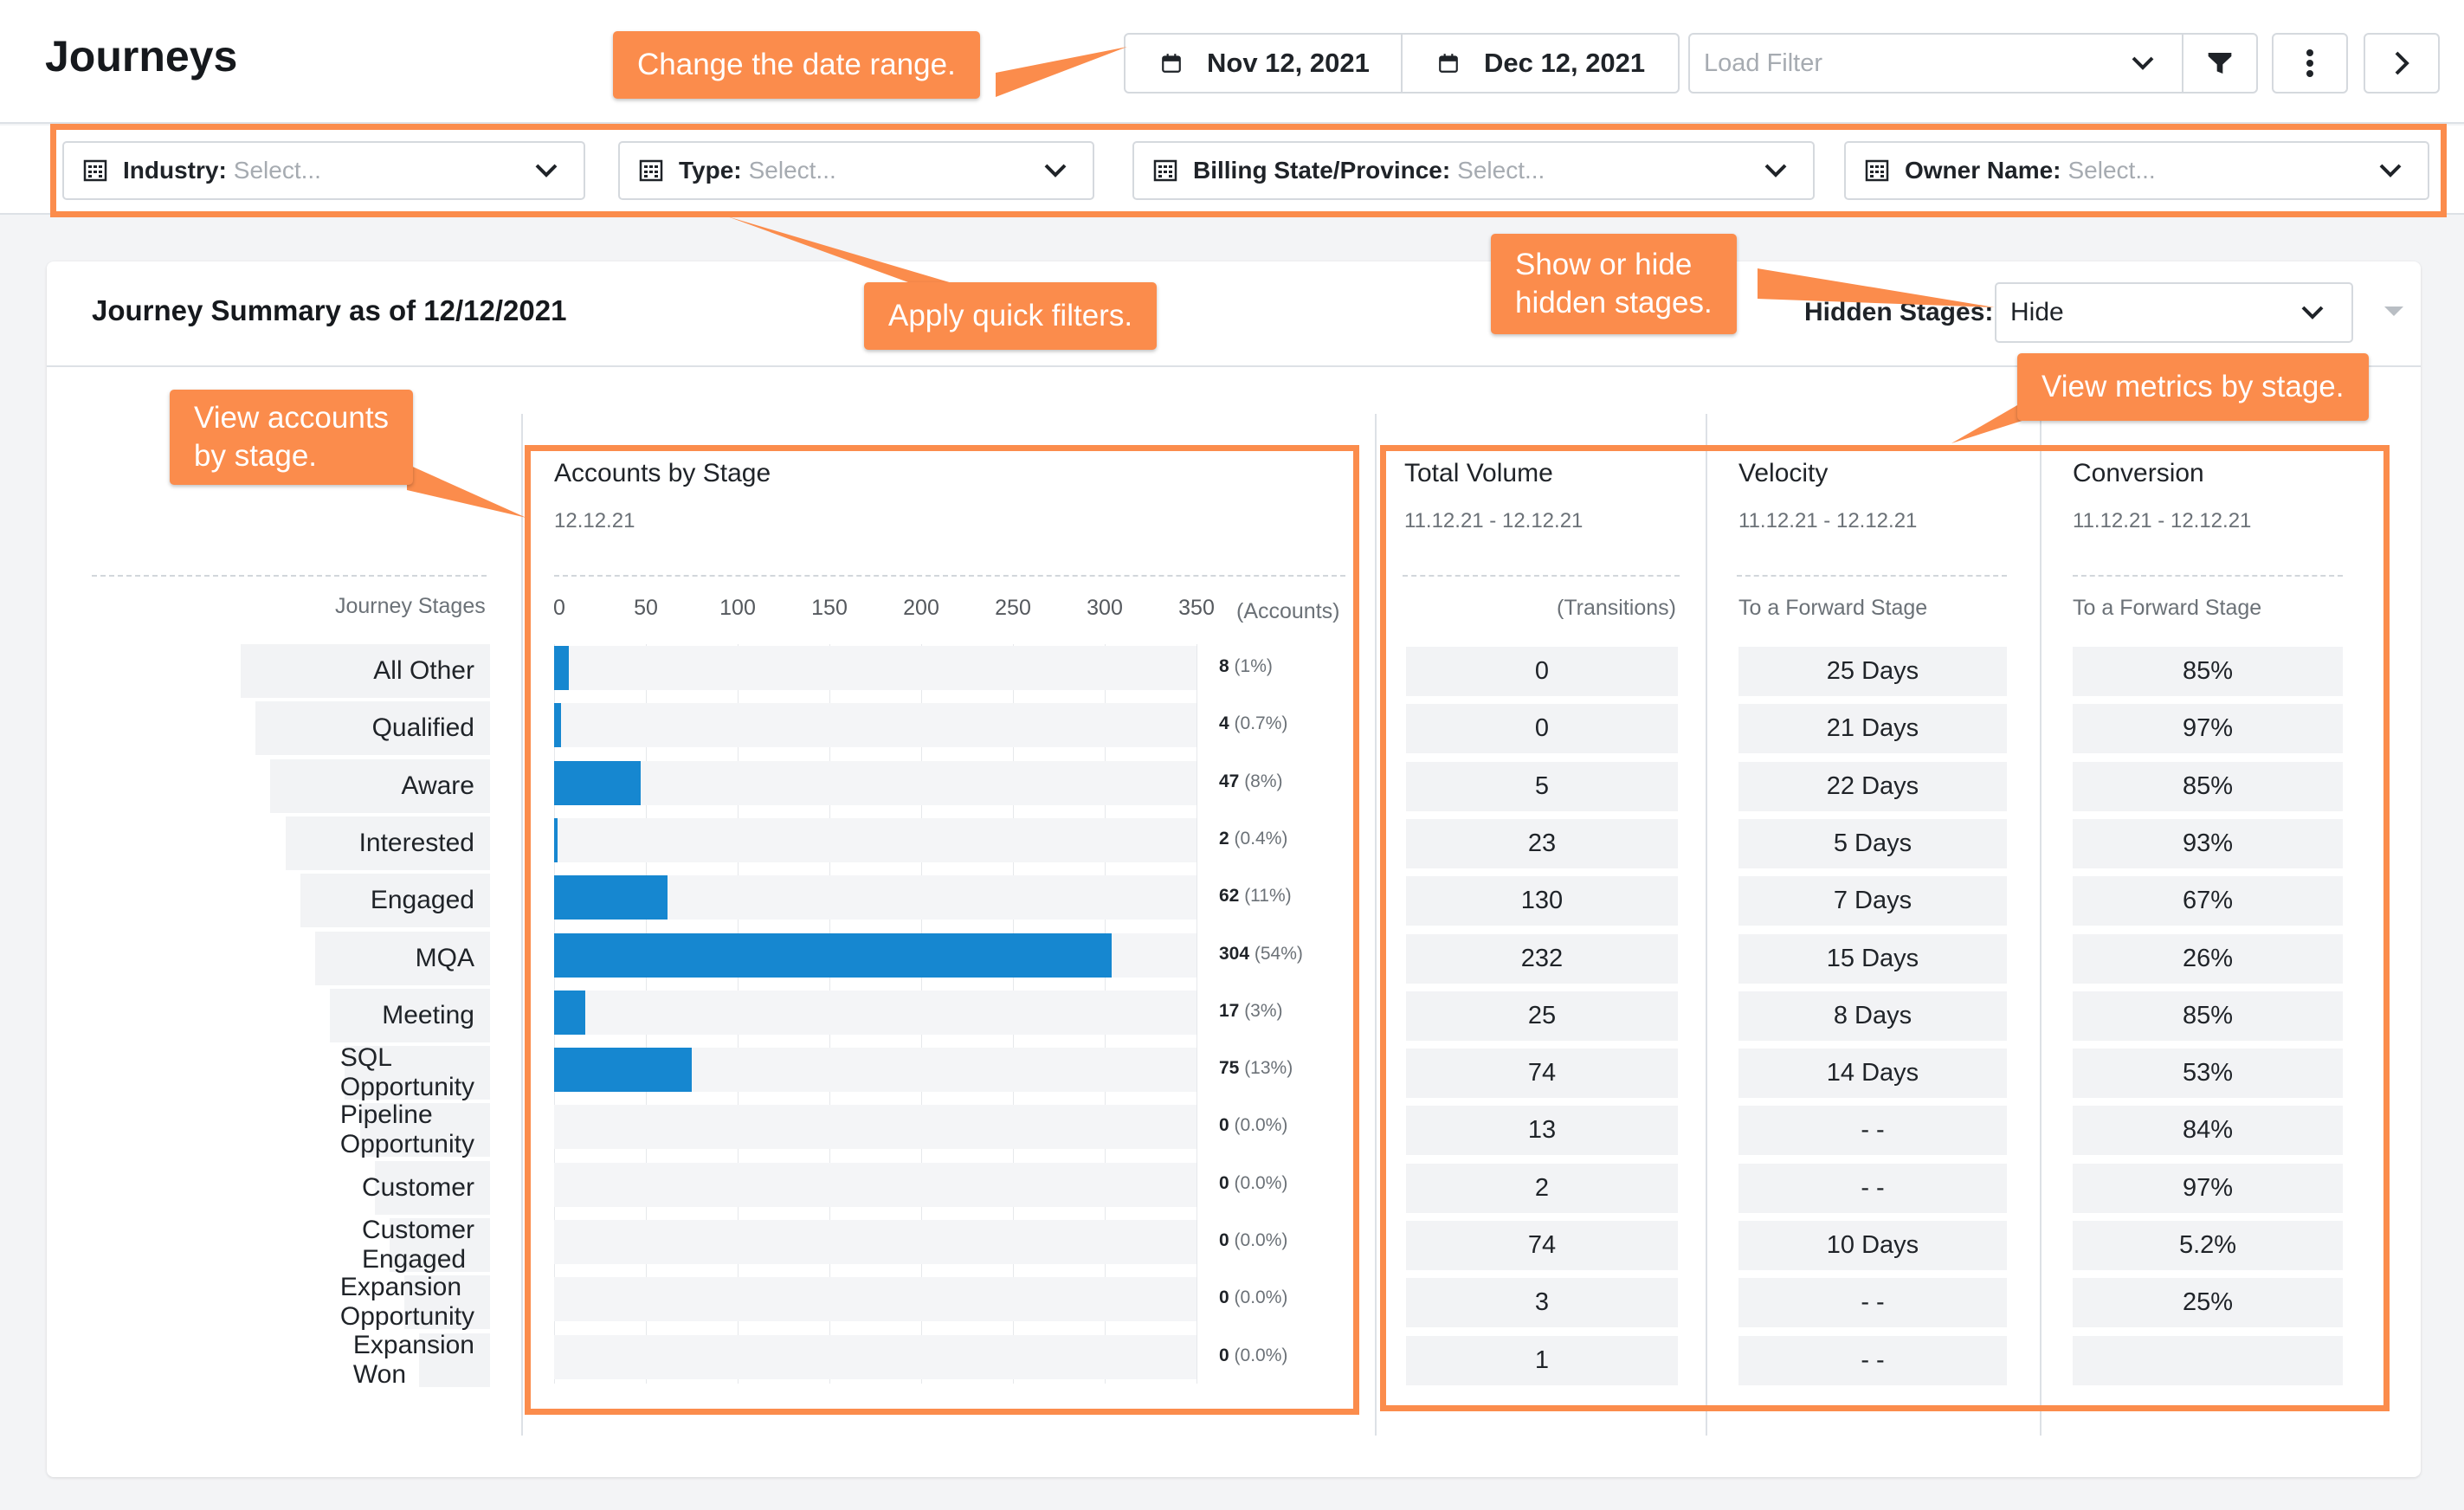  I want to click on hidden-stages-callout-line1: Show or hide, so click(1604, 264).